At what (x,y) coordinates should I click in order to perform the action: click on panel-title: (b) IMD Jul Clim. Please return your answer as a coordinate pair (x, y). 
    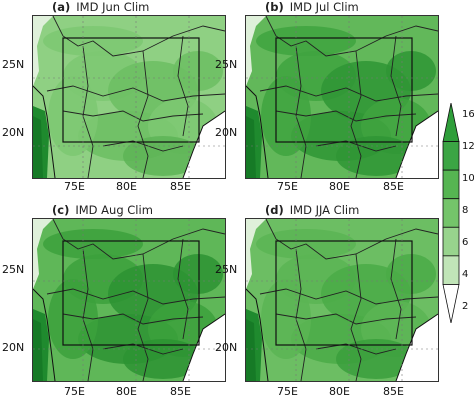
    Looking at the image, I should click on (312, 7).